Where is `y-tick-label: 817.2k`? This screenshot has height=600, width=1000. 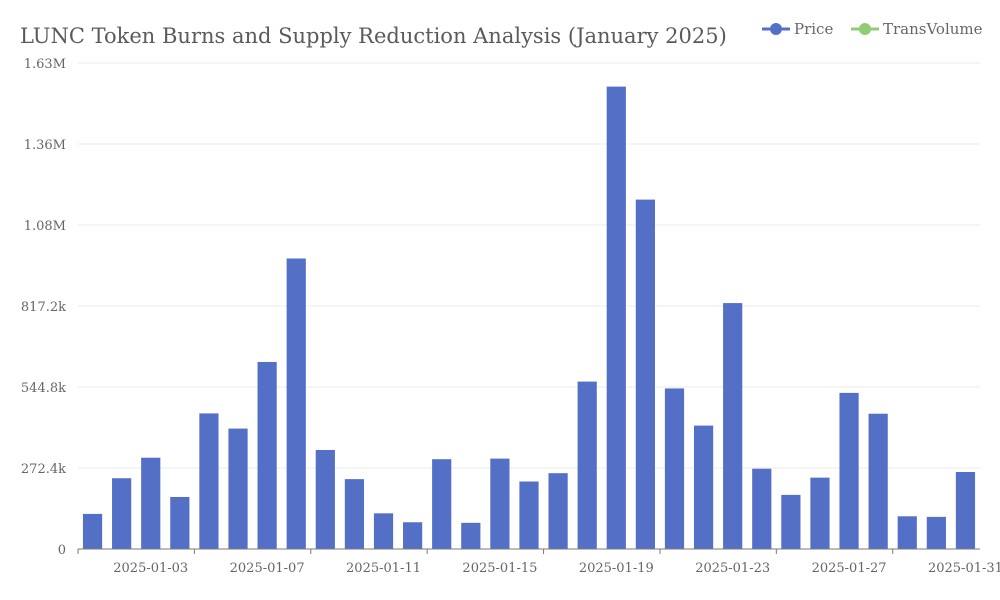 y-tick-label: 817.2k is located at coordinates (43, 307).